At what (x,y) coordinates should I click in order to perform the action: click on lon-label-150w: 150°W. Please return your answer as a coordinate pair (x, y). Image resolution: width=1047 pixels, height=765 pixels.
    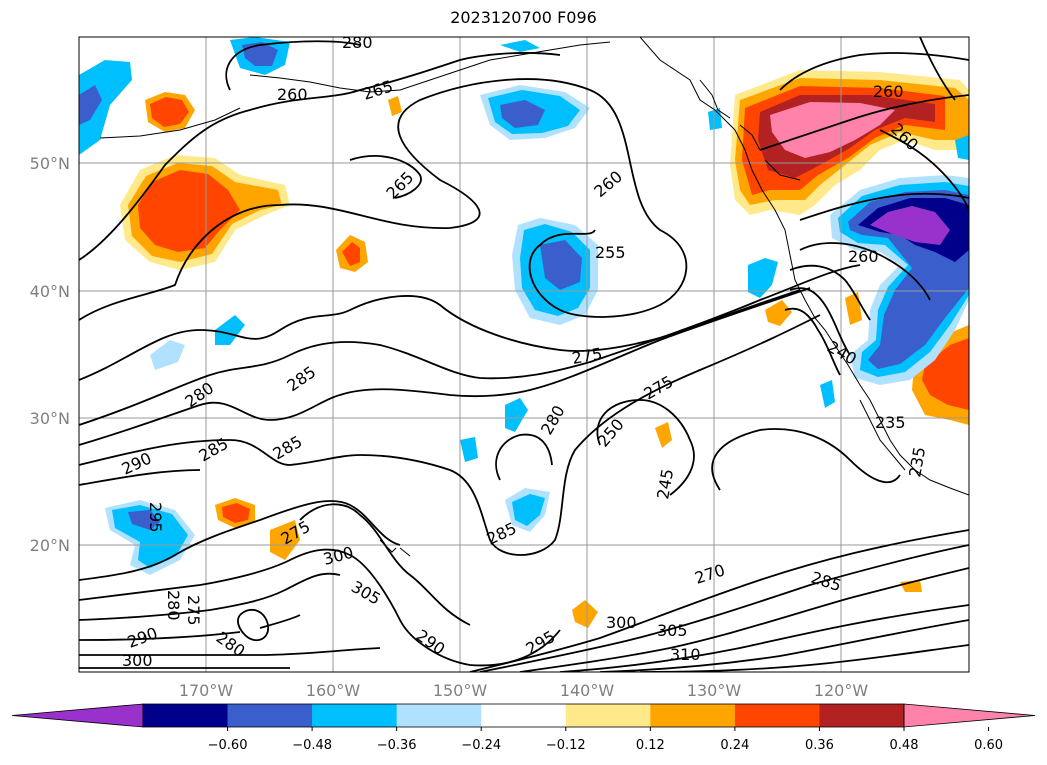
    Looking at the image, I should click on (460, 690).